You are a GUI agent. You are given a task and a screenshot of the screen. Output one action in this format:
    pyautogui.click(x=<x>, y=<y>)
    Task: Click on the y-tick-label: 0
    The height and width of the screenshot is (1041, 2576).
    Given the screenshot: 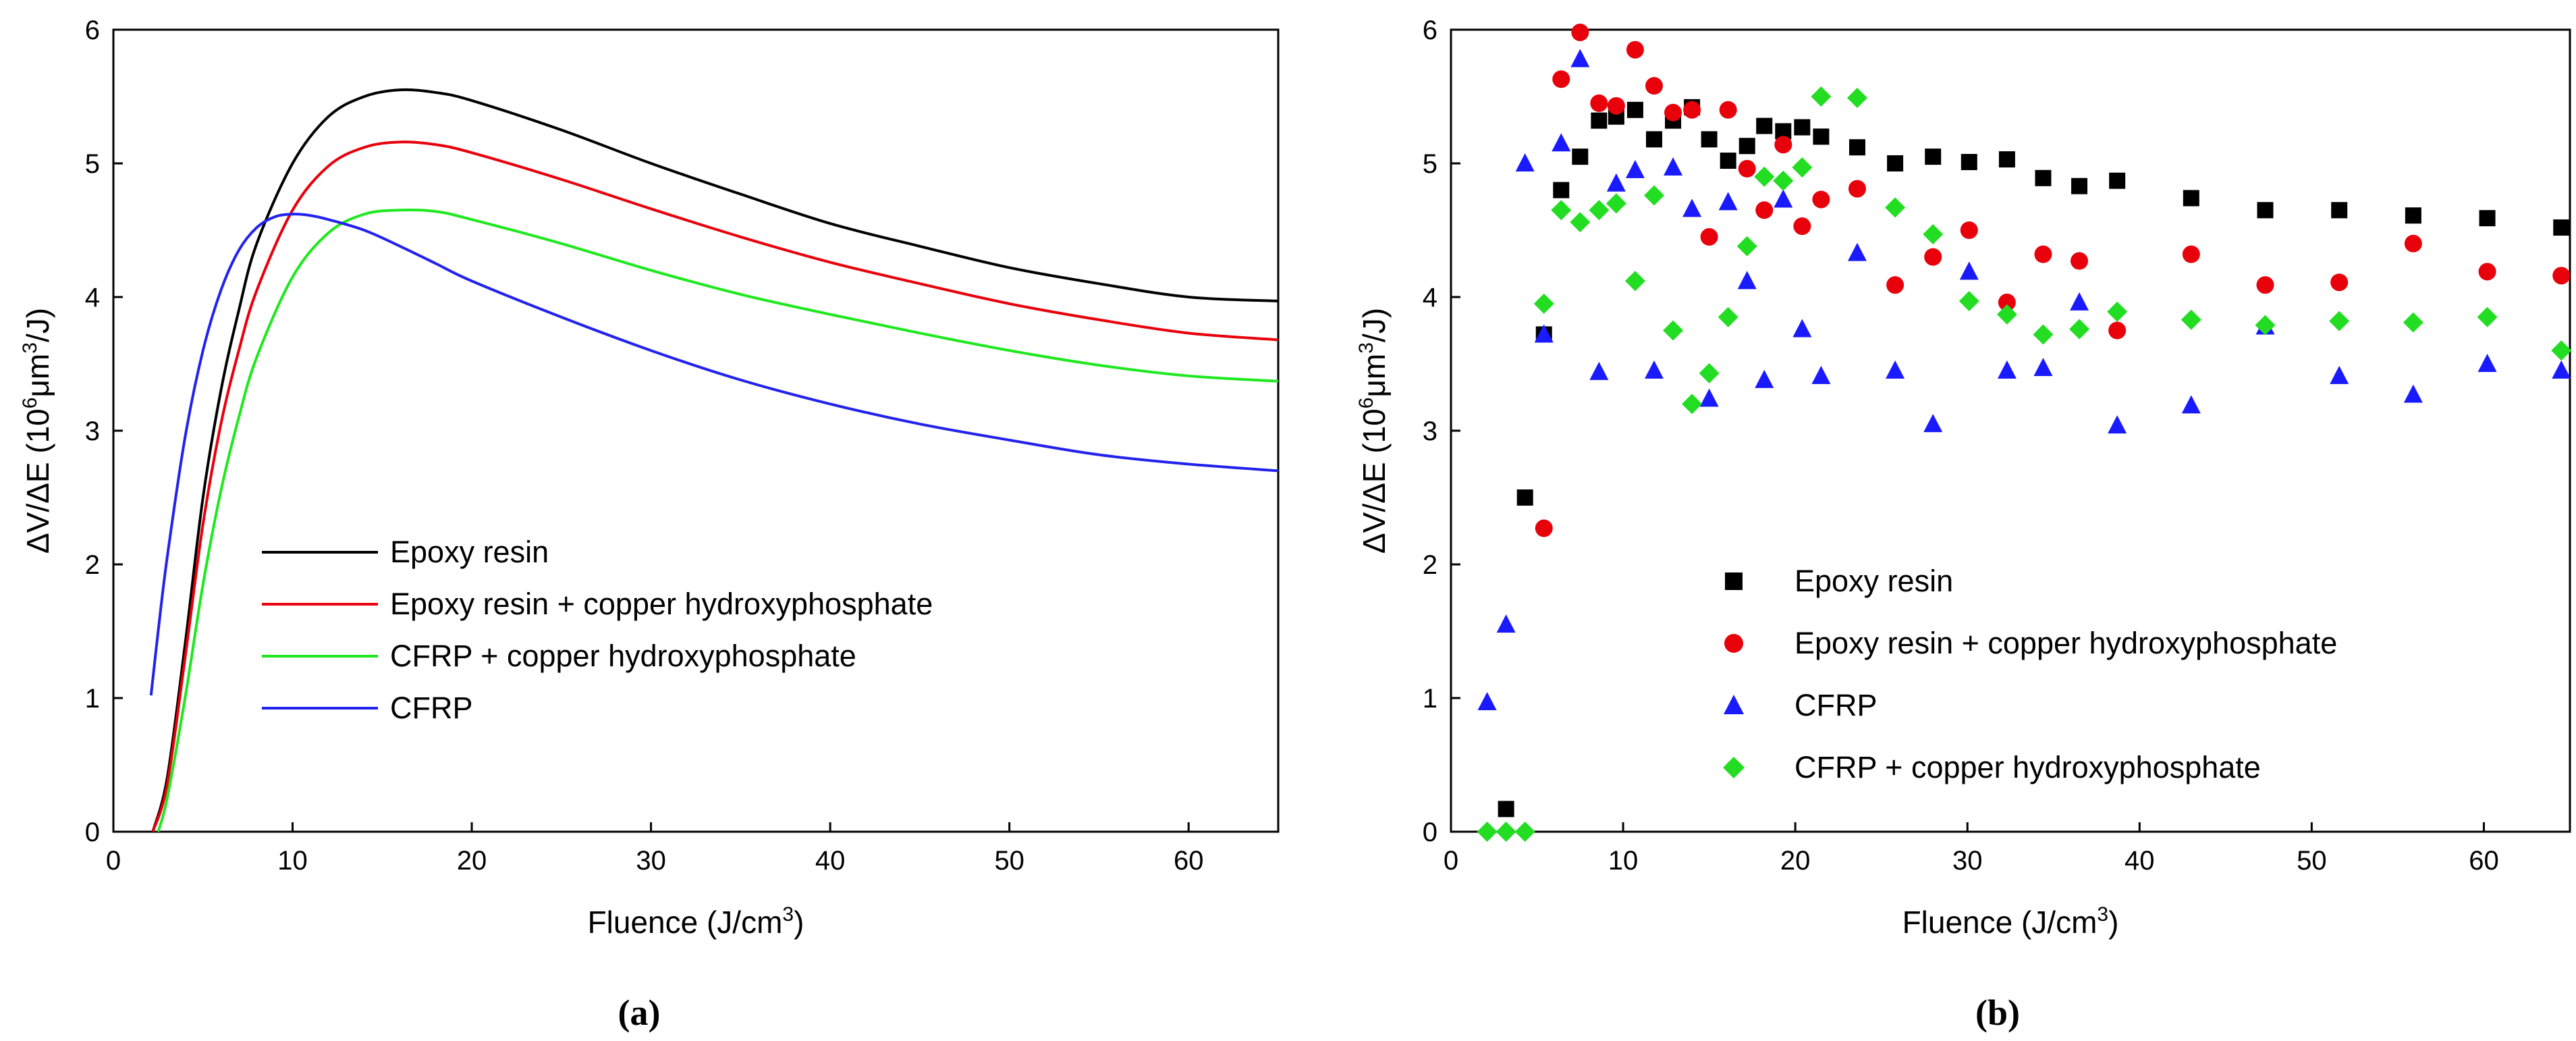 What is the action you would take?
    pyautogui.click(x=1430, y=832)
    